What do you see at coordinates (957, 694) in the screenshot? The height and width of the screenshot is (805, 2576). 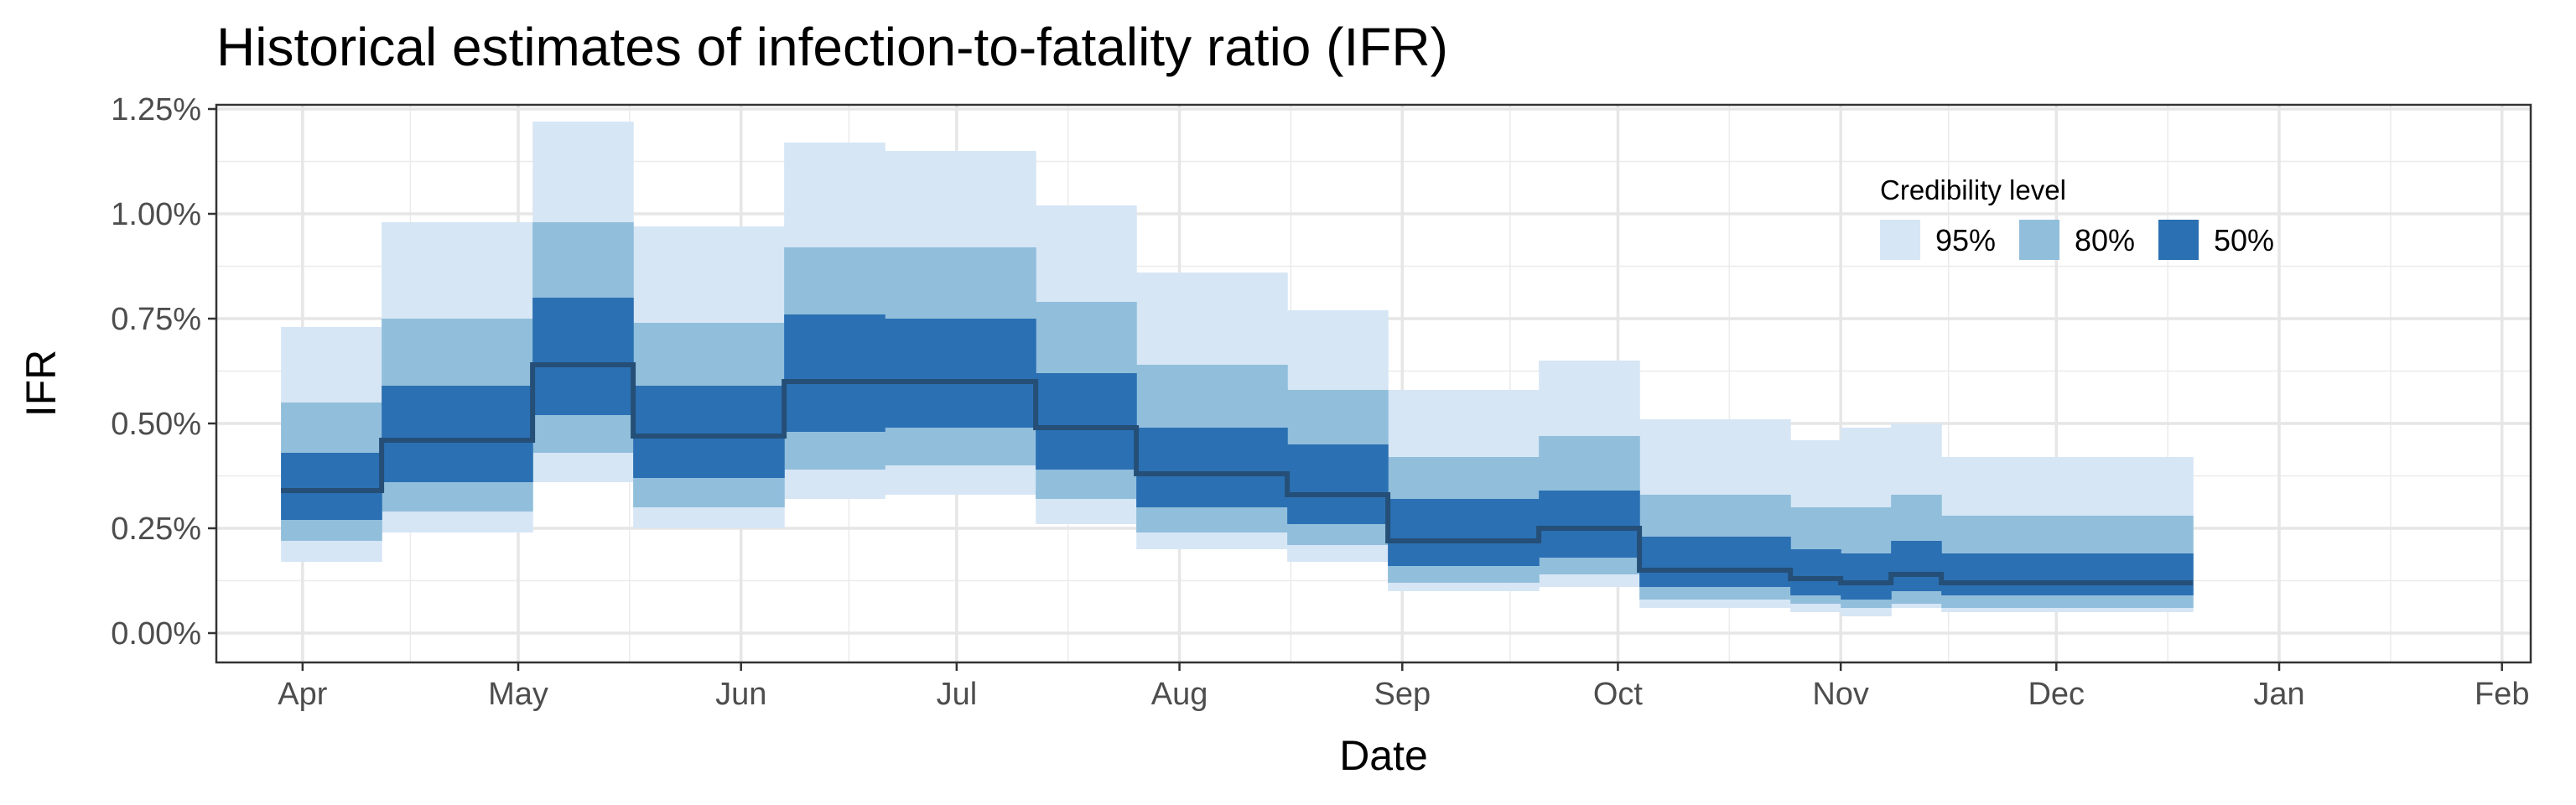 I see `x-tick-label: Jul` at bounding box center [957, 694].